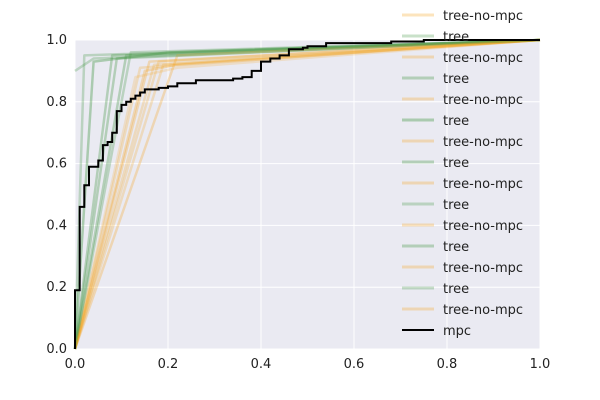 This screenshot has height=400, width=600. Describe the element at coordinates (75, 364) in the screenshot. I see `x-tick-label: 0.0` at that location.